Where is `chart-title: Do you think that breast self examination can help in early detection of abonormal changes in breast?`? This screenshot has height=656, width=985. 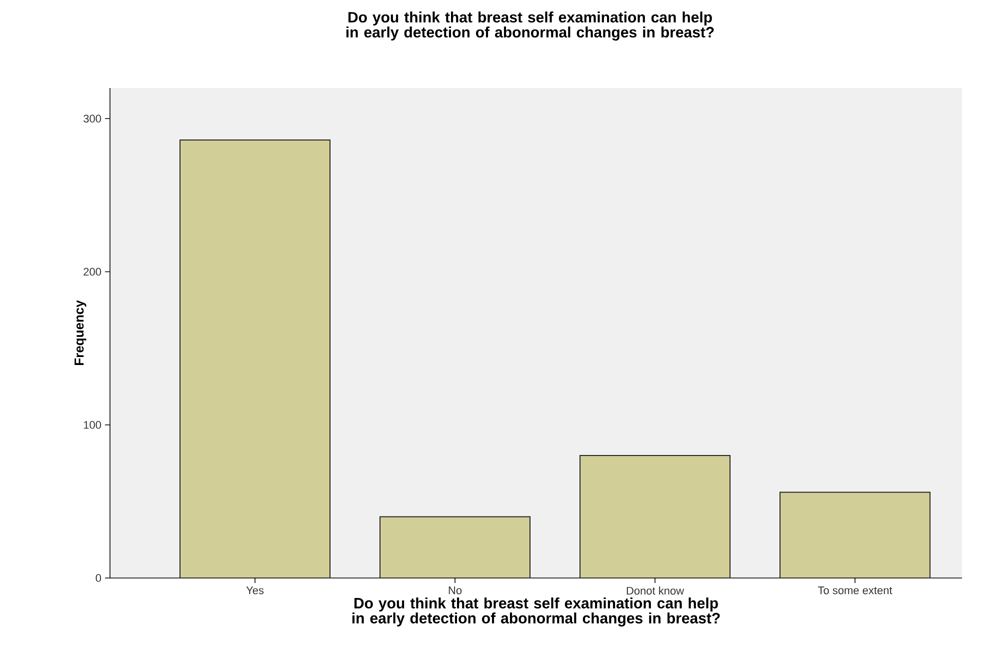 chart-title: Do you think that breast self examination can help in early detection of abonormal changes in breast? is located at coordinates (530, 26).